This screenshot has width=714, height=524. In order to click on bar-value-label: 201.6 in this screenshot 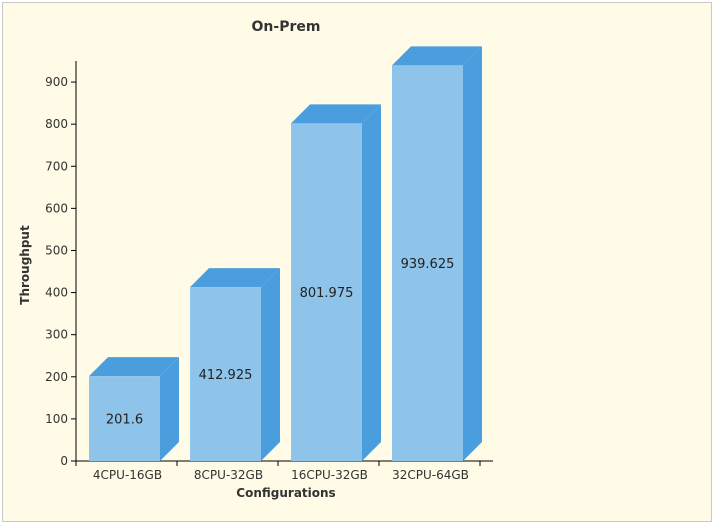, I will do `click(124, 420)`.